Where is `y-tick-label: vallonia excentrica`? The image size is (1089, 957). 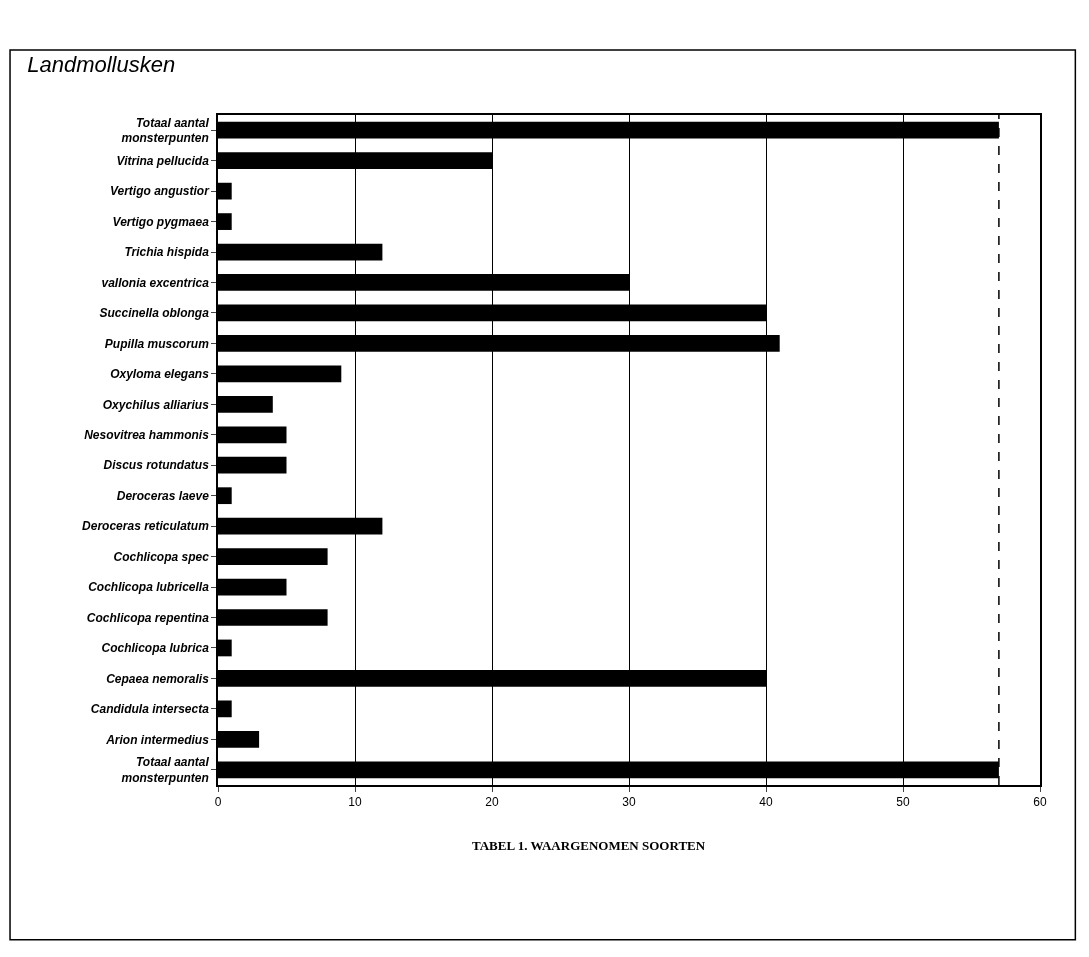 y-tick-label: vallonia excentrica is located at coordinates (155, 282).